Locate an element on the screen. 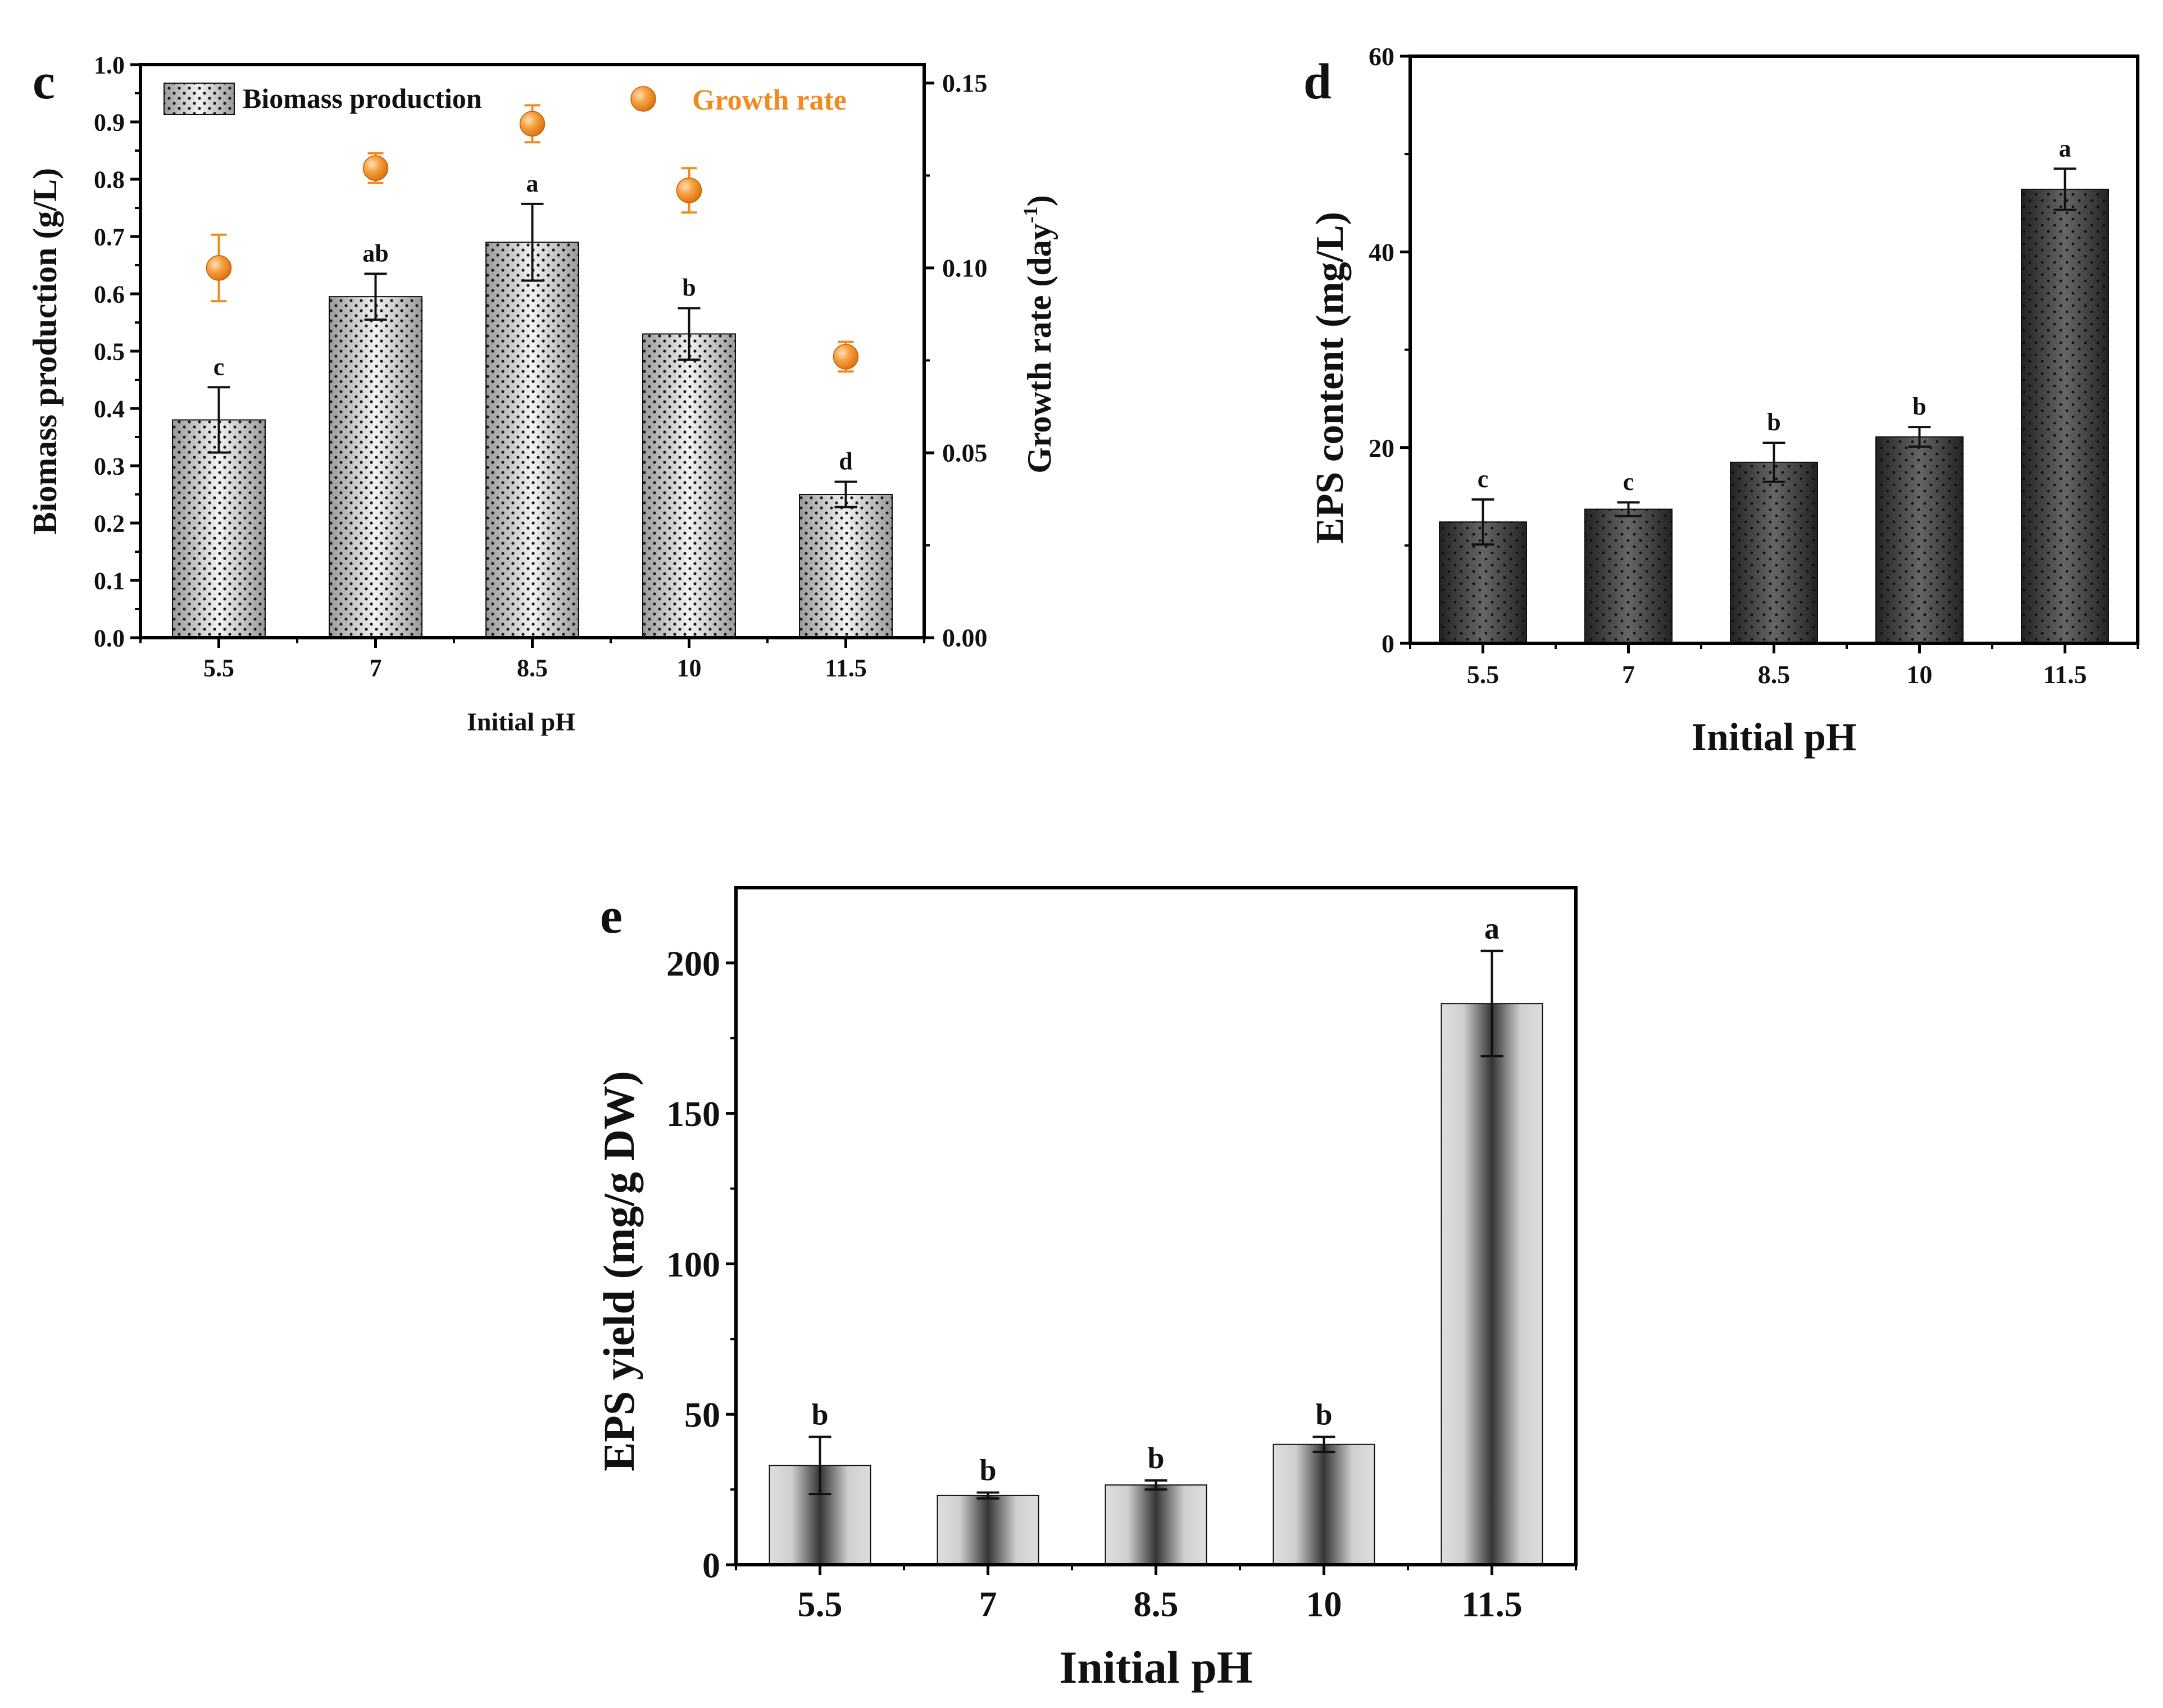 The height and width of the screenshot is (1708, 2163). y-tick-label: 100 is located at coordinates (693, 1264).